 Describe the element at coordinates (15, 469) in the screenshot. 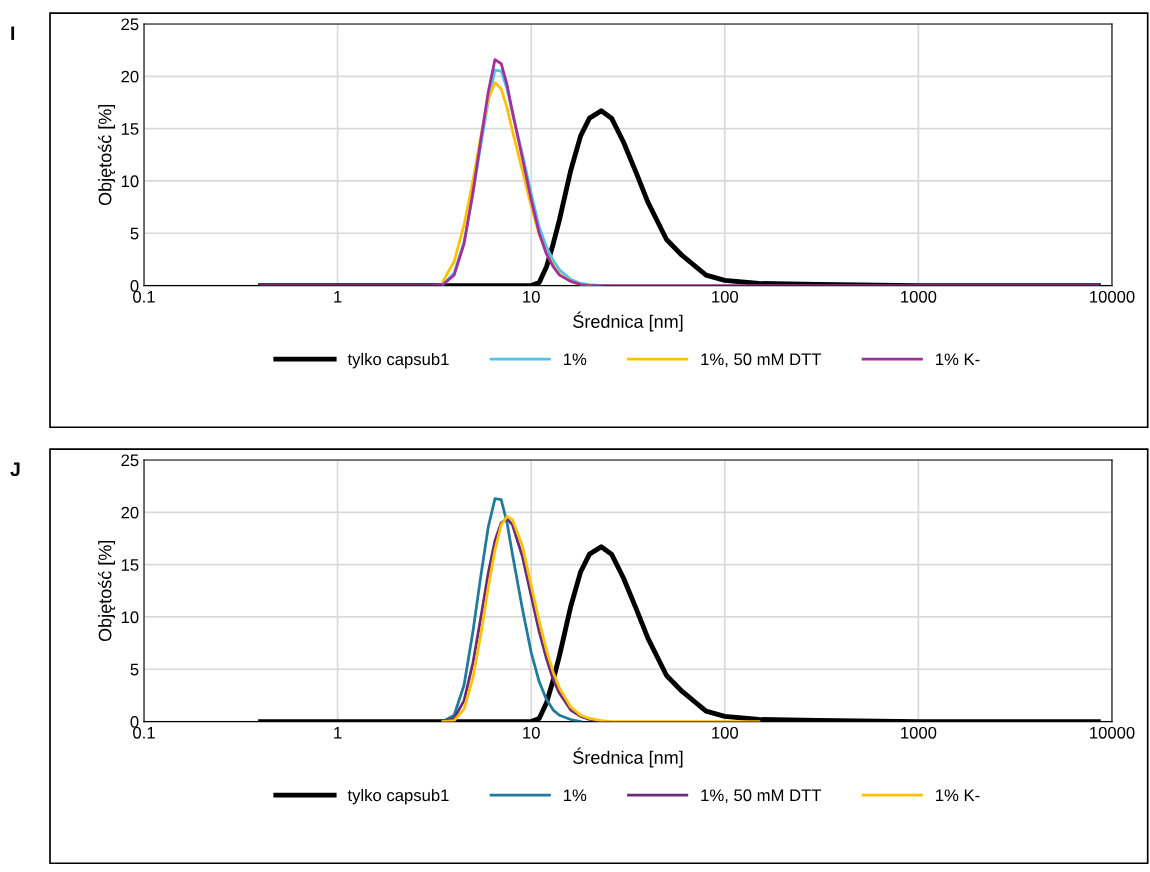

I see `text: J` at that location.